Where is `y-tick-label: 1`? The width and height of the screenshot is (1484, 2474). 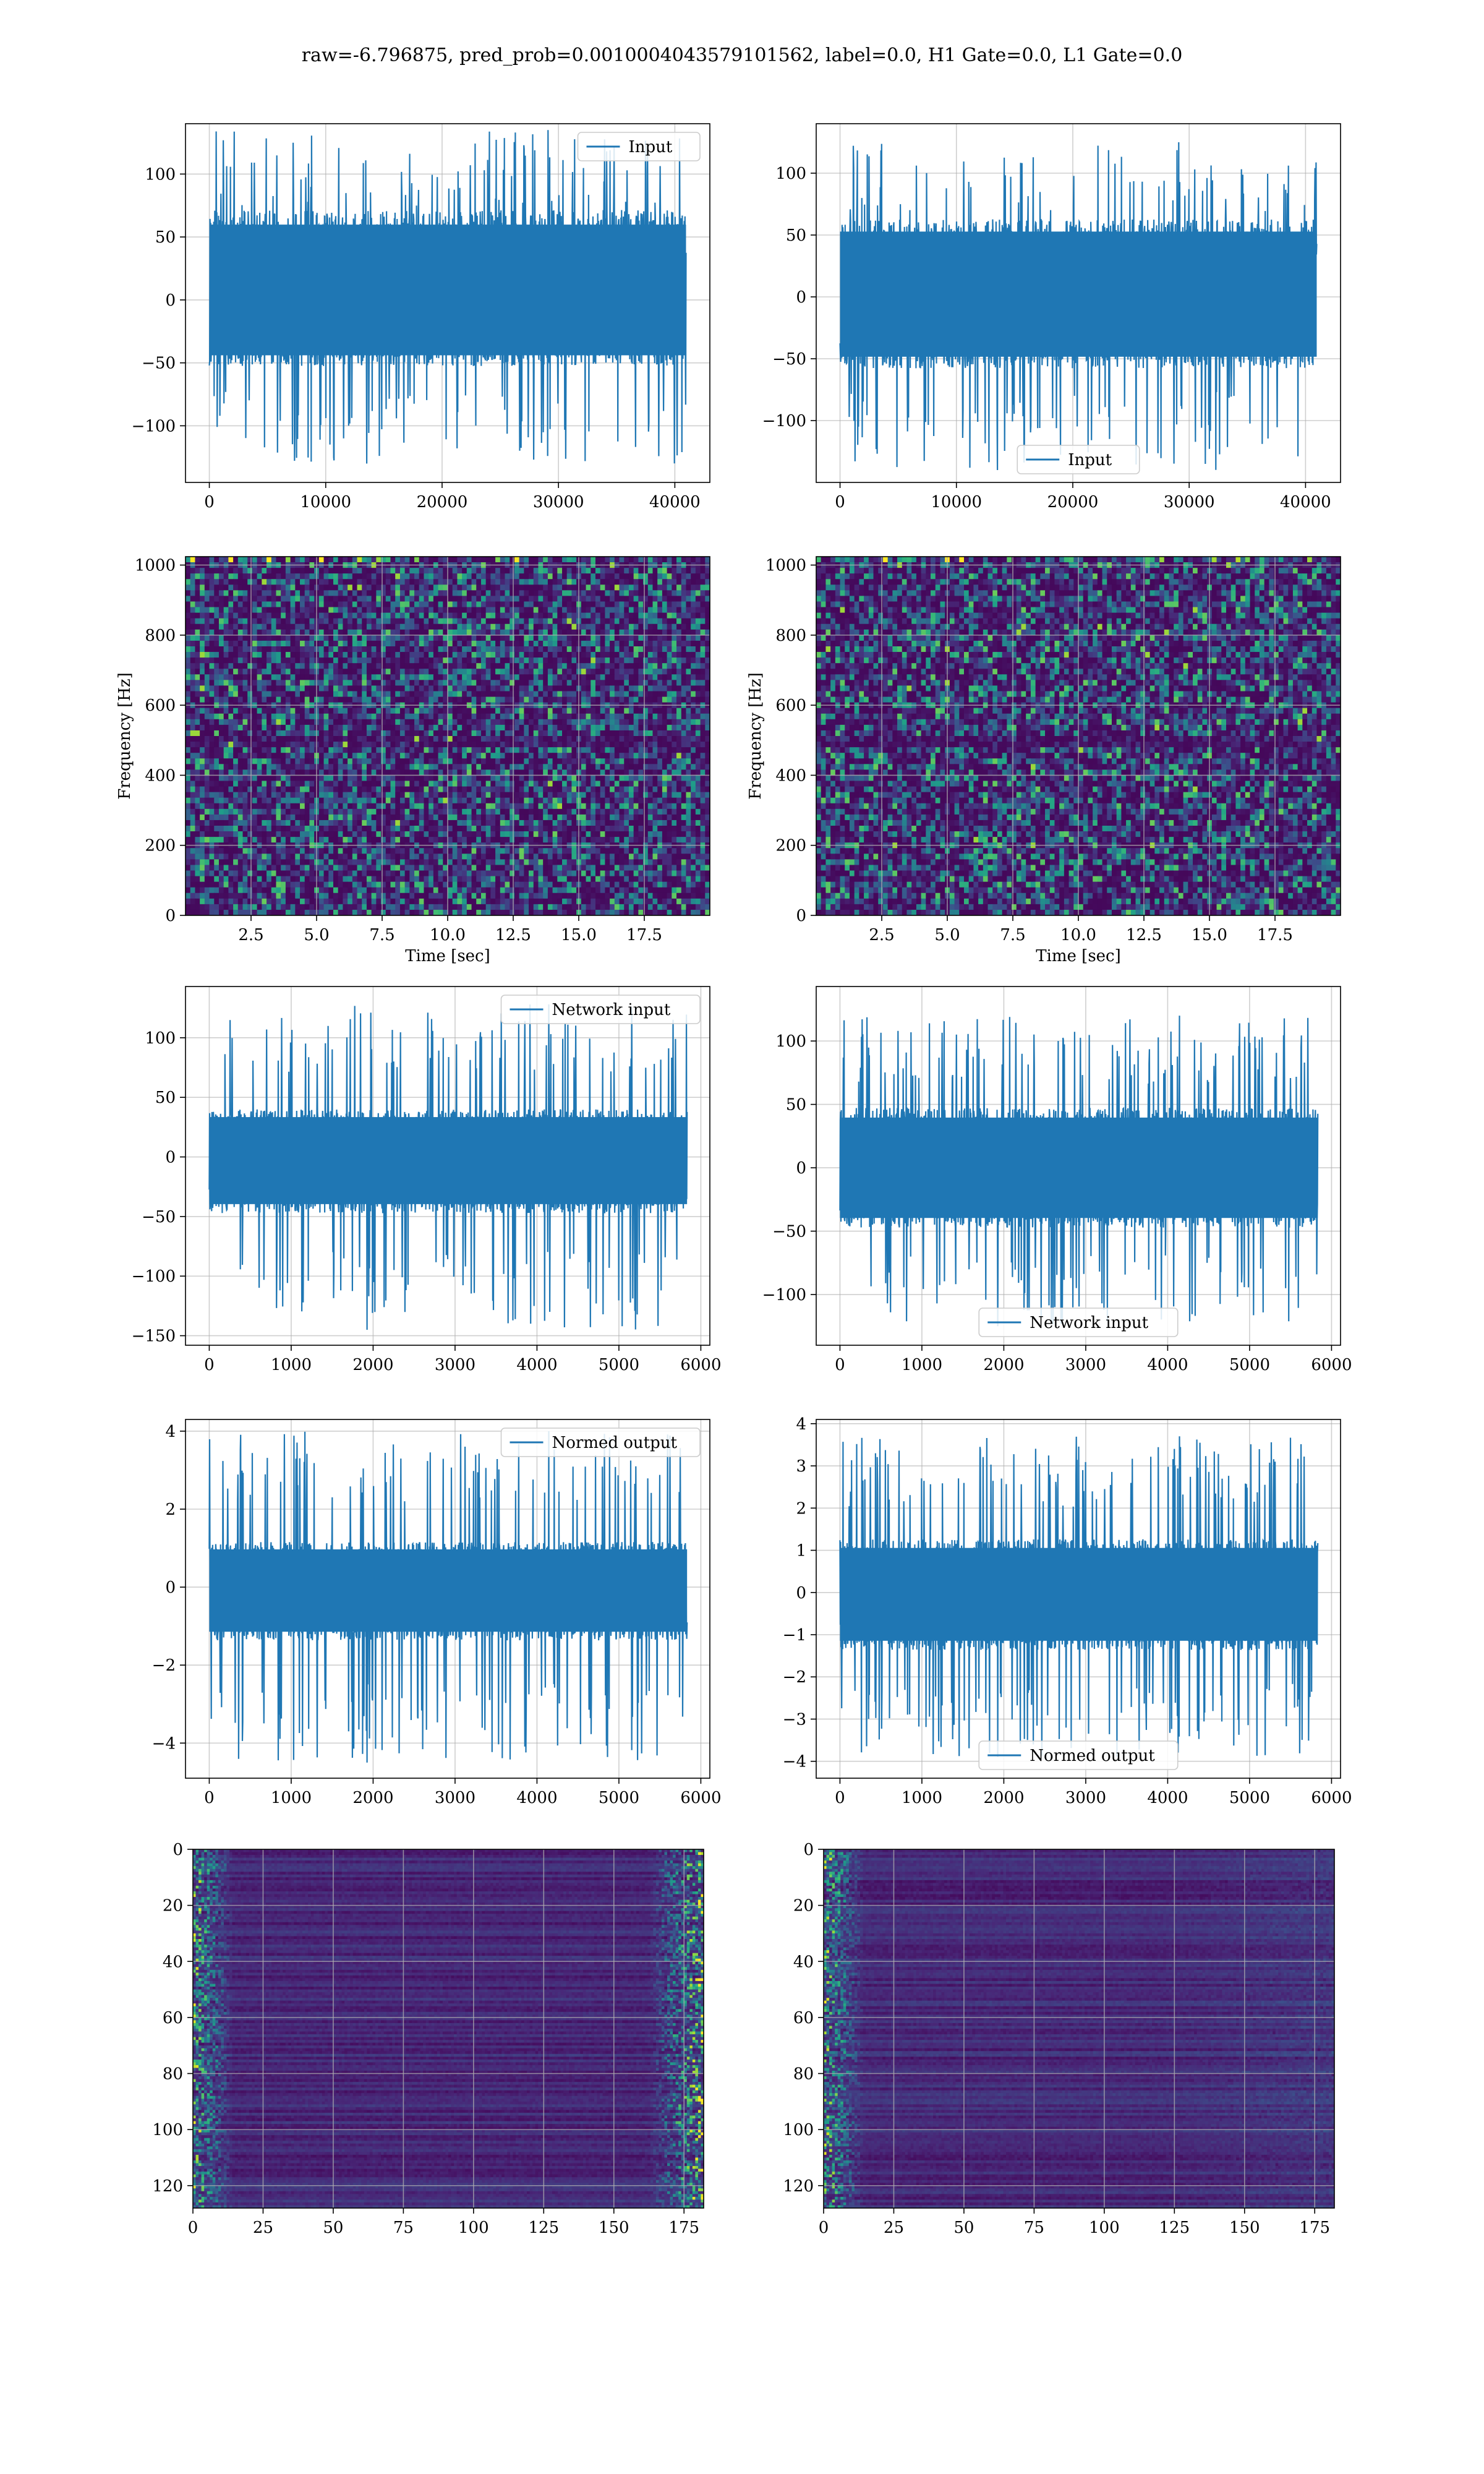 y-tick-label: 1 is located at coordinates (801, 1551).